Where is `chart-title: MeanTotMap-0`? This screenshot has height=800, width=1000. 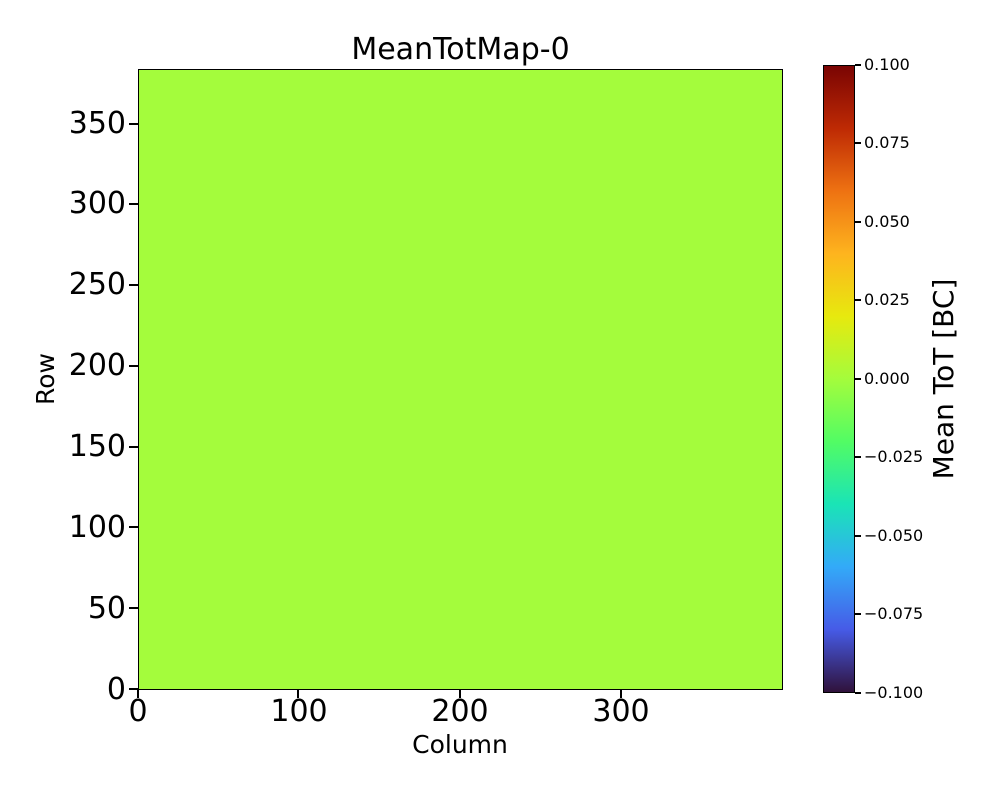 chart-title: MeanTotMap-0 is located at coordinates (460, 49).